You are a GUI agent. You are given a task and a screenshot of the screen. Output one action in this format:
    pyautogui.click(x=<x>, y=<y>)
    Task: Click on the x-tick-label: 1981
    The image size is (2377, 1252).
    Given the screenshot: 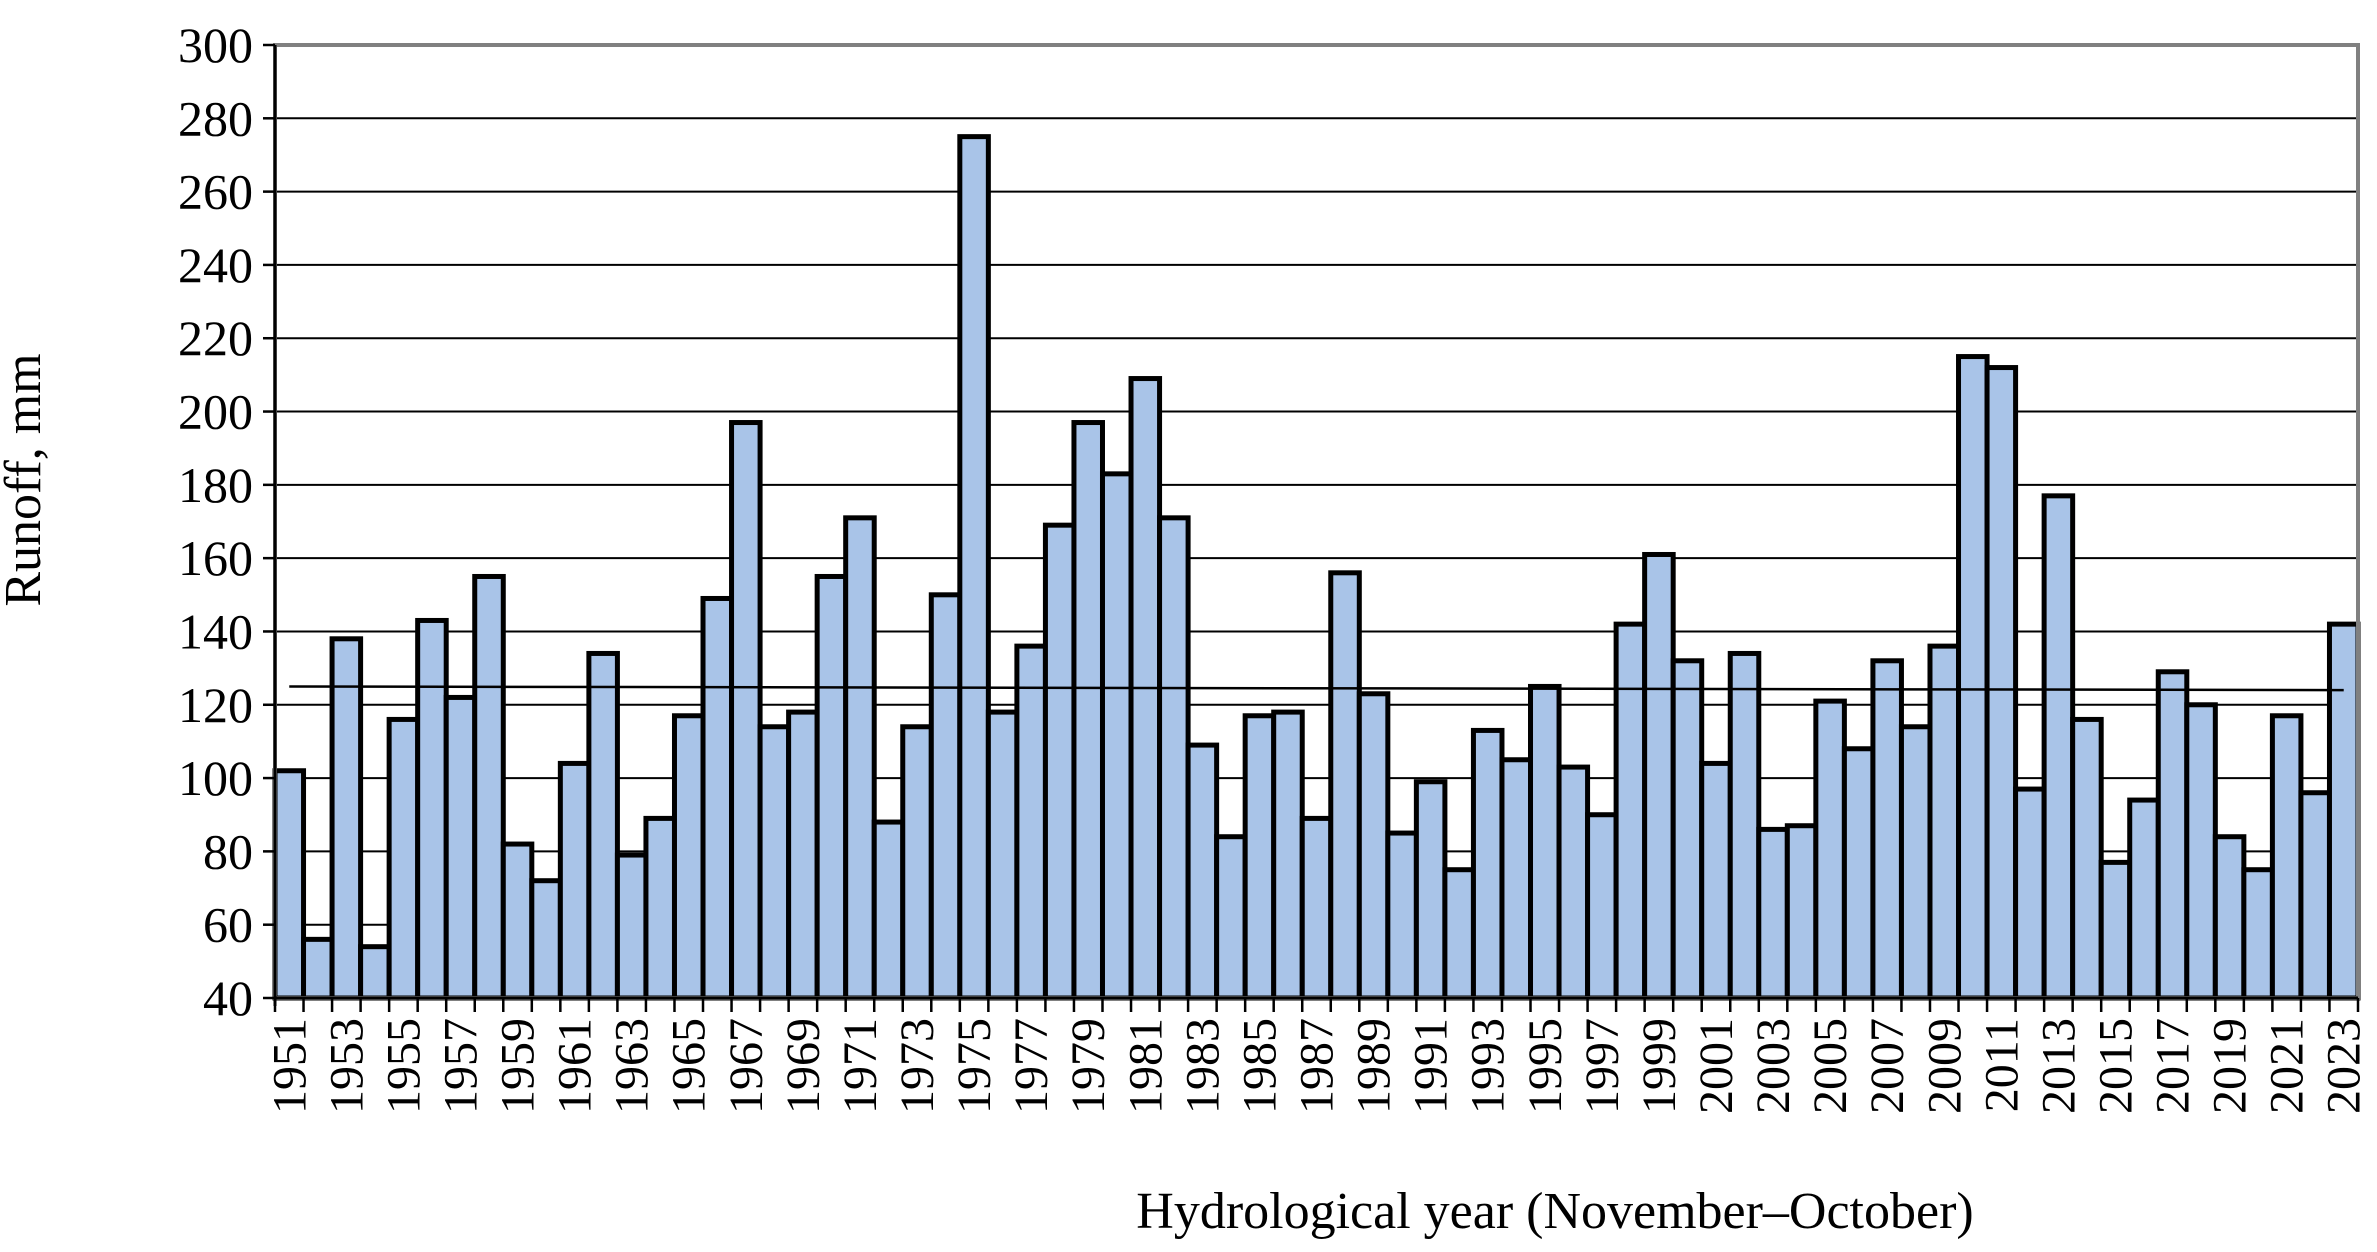 What is the action you would take?
    pyautogui.click(x=1145, y=1066)
    